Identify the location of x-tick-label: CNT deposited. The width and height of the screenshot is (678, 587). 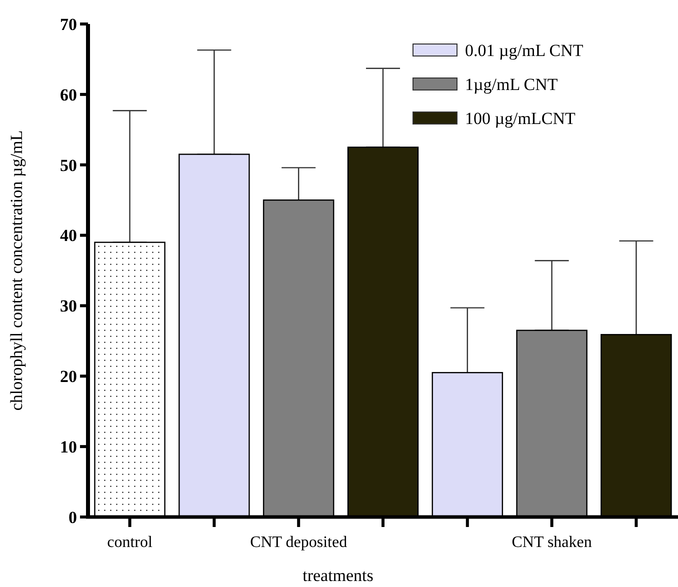
(299, 542).